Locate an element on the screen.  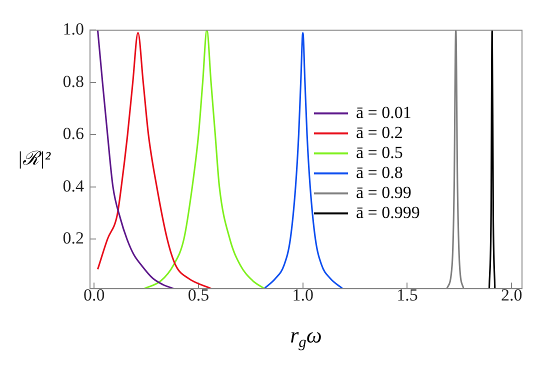
legend-label: ā = 0.8 is located at coordinates (379, 172).